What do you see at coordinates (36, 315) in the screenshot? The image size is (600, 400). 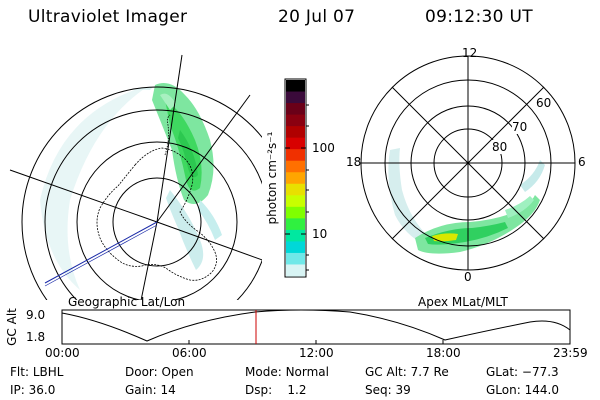 I see `gc-alt-ytick-high: 9.0` at bounding box center [36, 315].